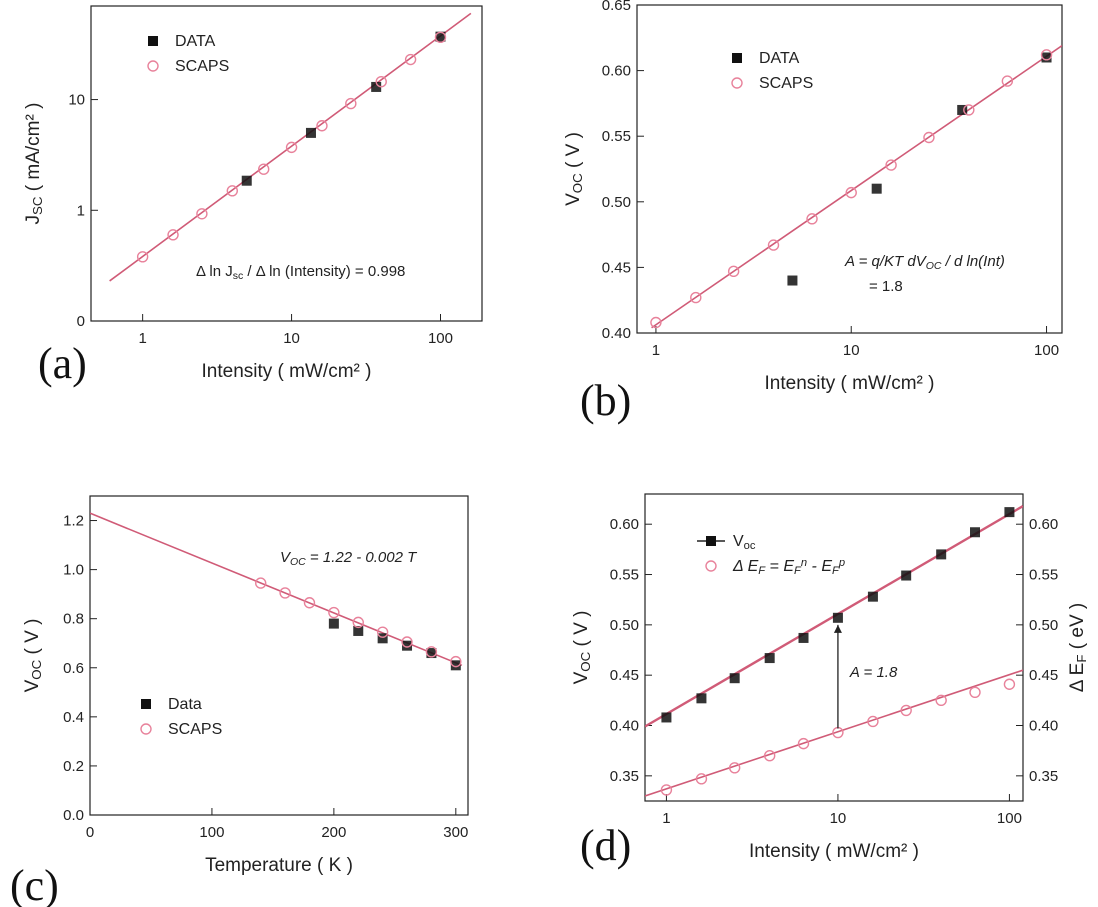 The height and width of the screenshot is (907, 1098). I want to click on annotation-value: = 1.8, so click(886, 286).